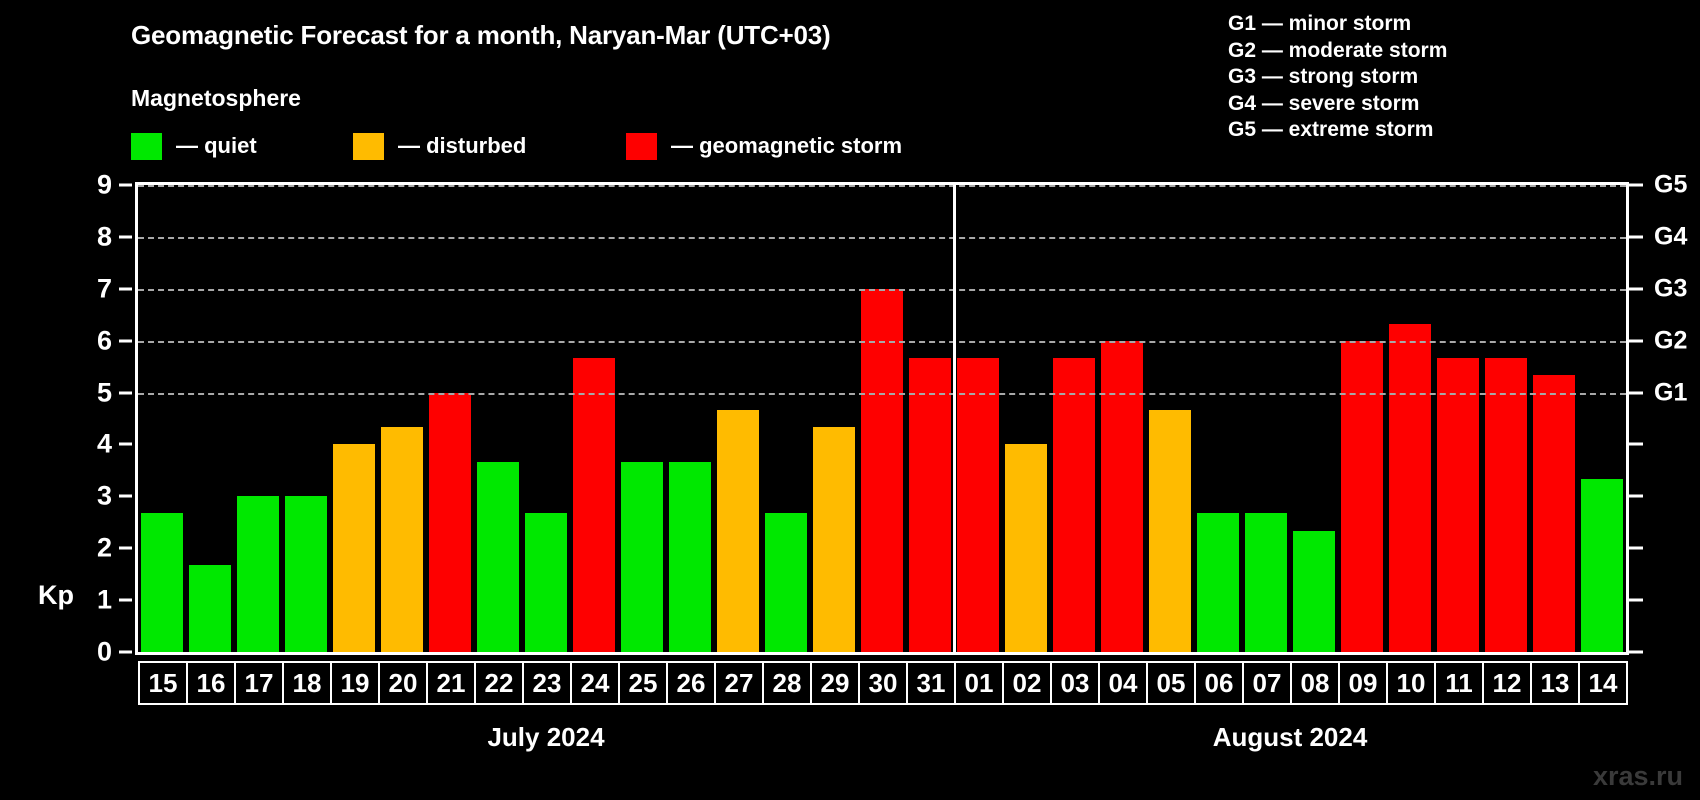  I want to click on bar-day-18-quiet, so click(306, 574).